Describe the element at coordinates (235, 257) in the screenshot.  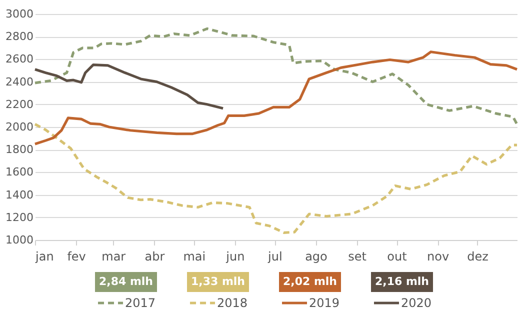
I see `x-tick-label: jun` at that location.